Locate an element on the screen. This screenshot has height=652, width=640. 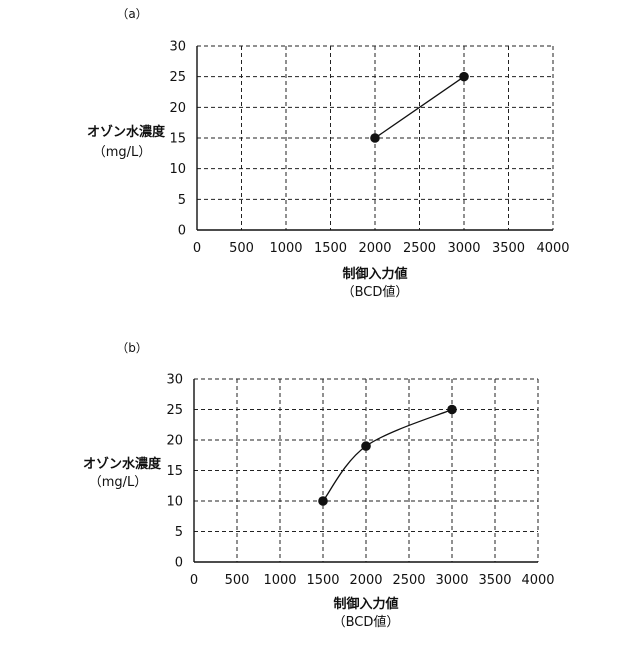
panel-label: （a） is located at coordinates (131, 14).